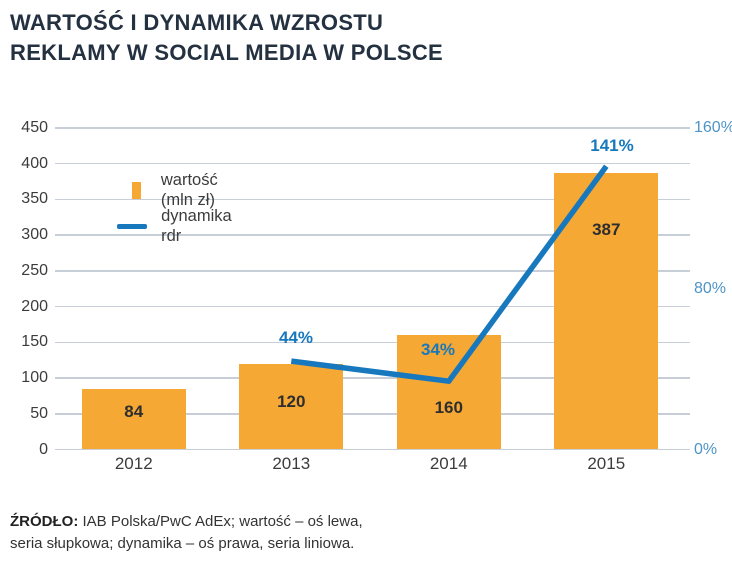 The height and width of the screenshot is (565, 732). I want to click on left-axis-tick-300: 300, so click(34, 235).